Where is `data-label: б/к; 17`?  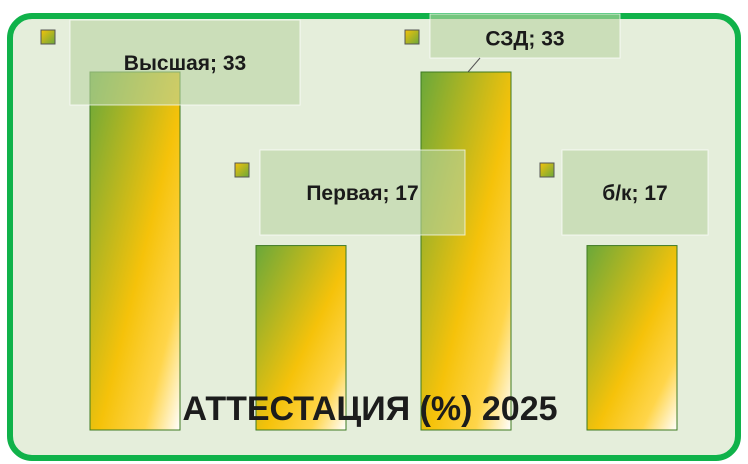 data-label: б/к; 17 is located at coordinates (635, 193).